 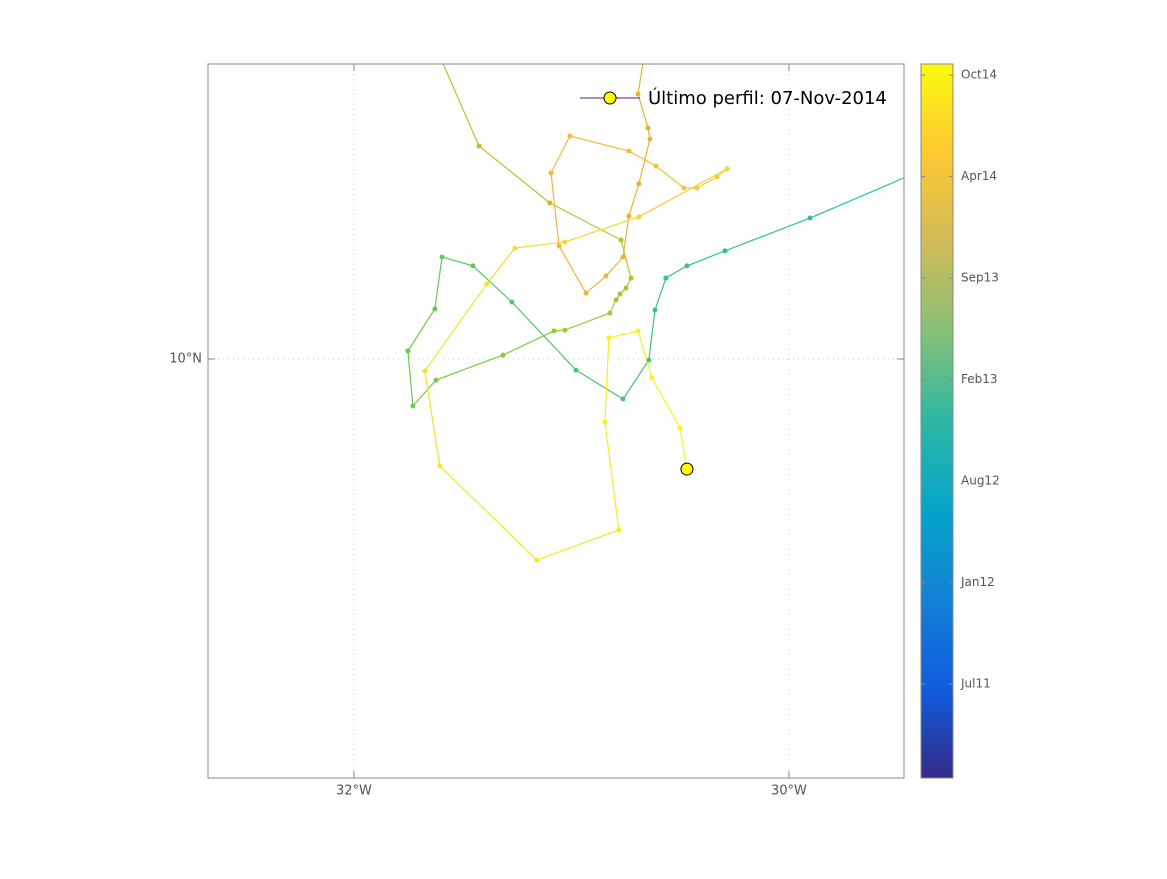 I want to click on legend: Último perfil: 07-Nov-2014, so click(x=733, y=98).